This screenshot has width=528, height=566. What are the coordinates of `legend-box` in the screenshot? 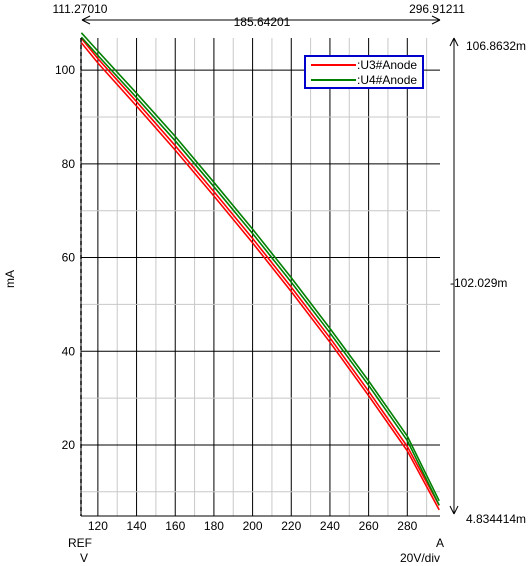 It's located at (364, 72).